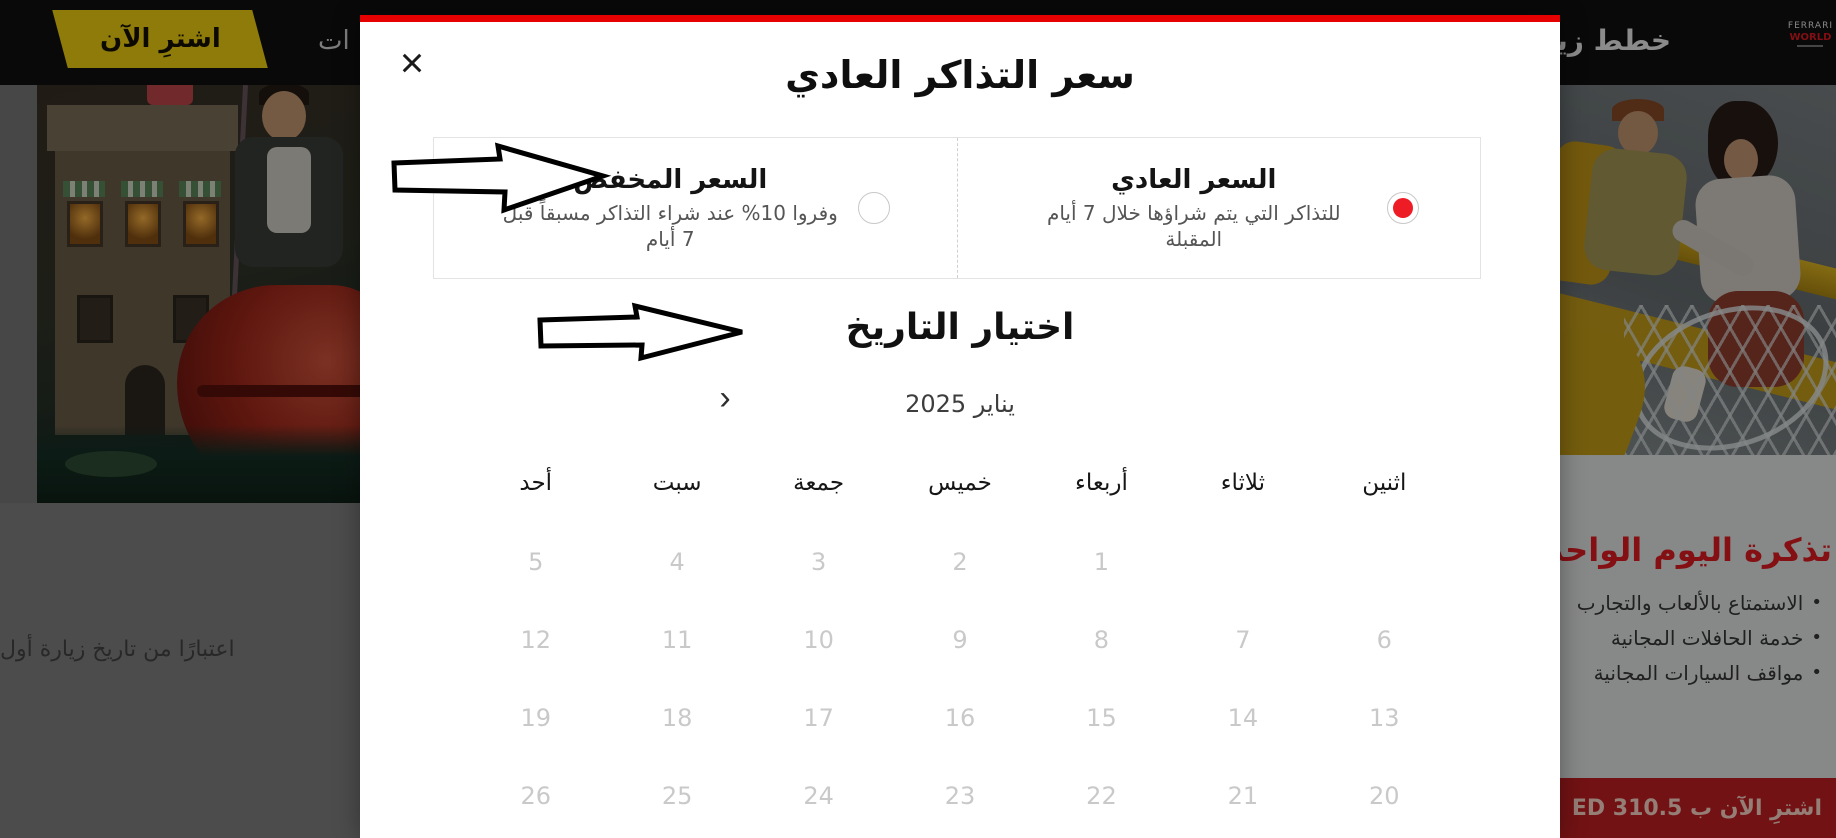 The width and height of the screenshot is (1836, 838). I want to click on date-cell: 21, so click(1243, 796).